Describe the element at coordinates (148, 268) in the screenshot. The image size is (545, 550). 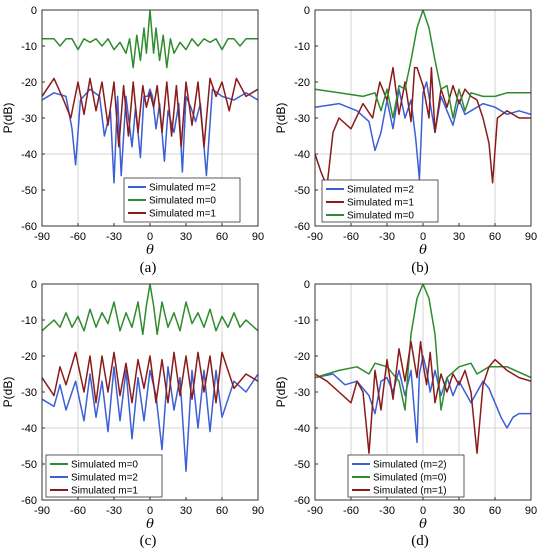
I see `panel-label: (a)` at that location.